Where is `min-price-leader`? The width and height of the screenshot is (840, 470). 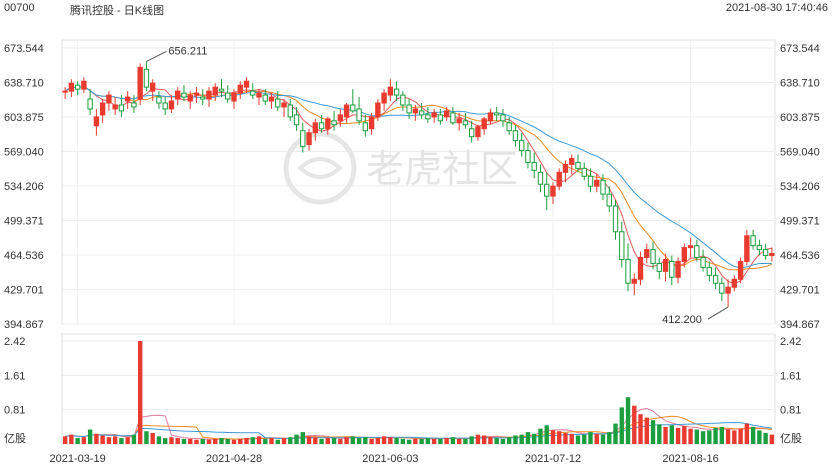 min-price-leader is located at coordinates (718, 313).